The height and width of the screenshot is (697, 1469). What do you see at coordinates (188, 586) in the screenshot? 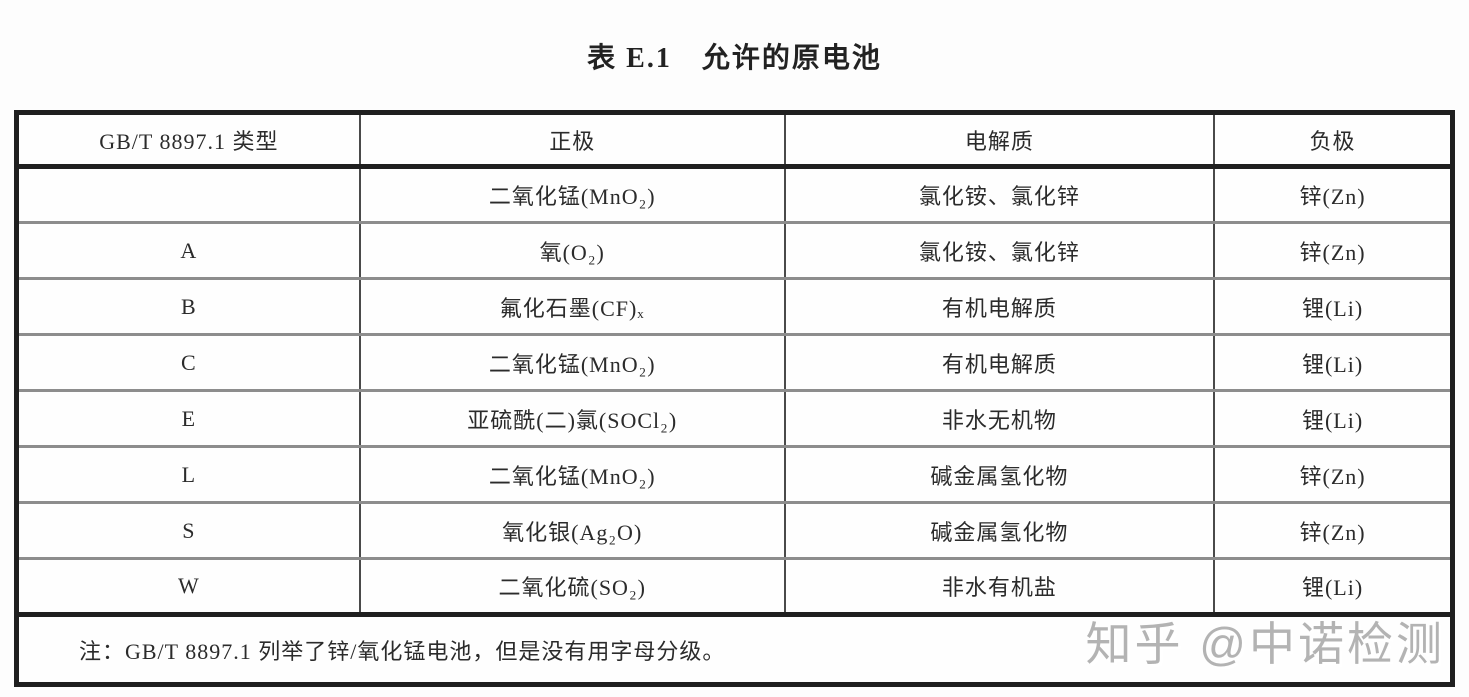
I see `cell-type: W` at bounding box center [188, 586].